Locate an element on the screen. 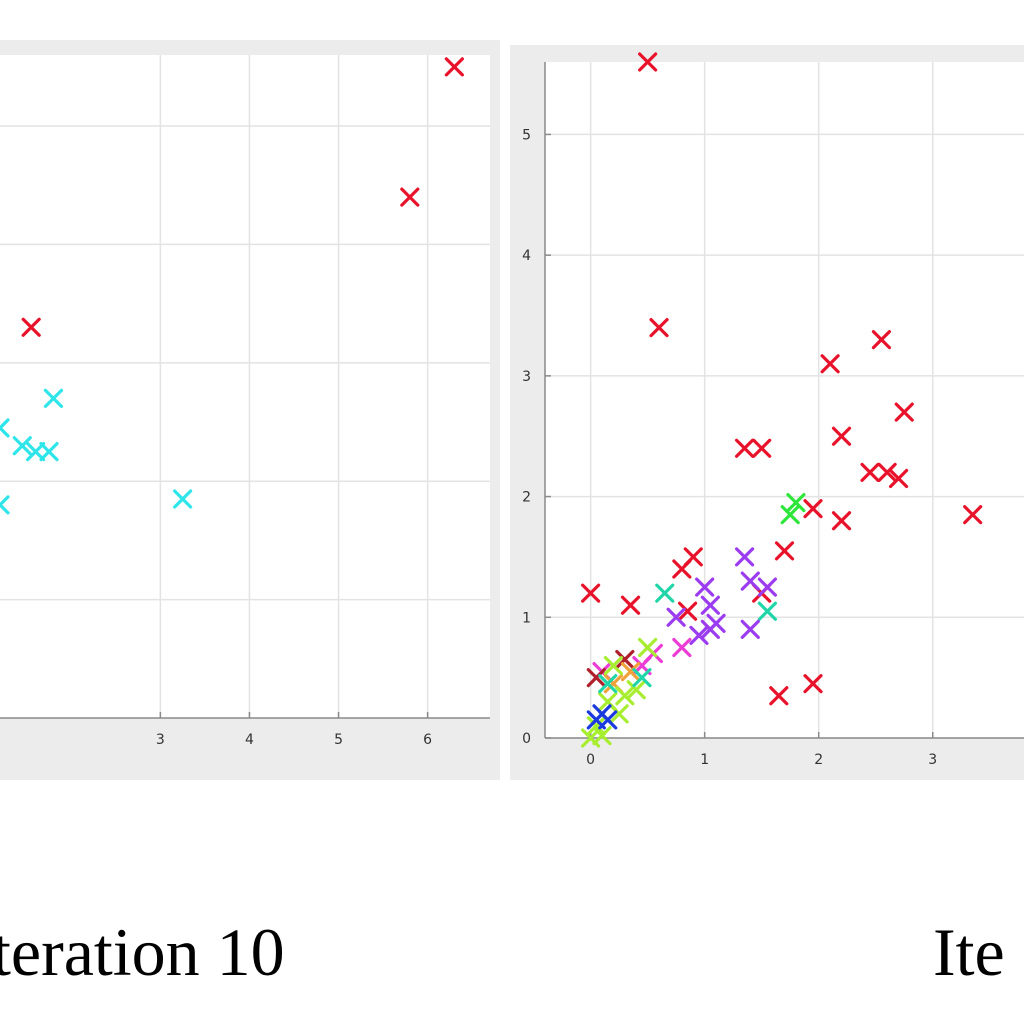 This screenshot has height=1024, width=1024. left-tick-labels: 3 4 5 6 is located at coordinates (294, 740).